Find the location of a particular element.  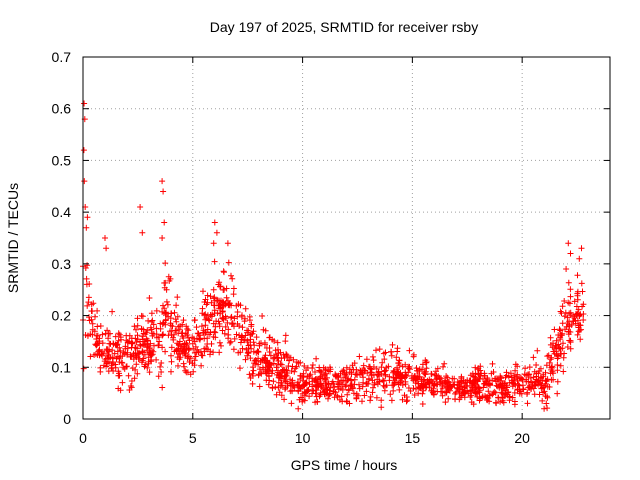

y-tick-label: 0.6 is located at coordinates (62, 109).